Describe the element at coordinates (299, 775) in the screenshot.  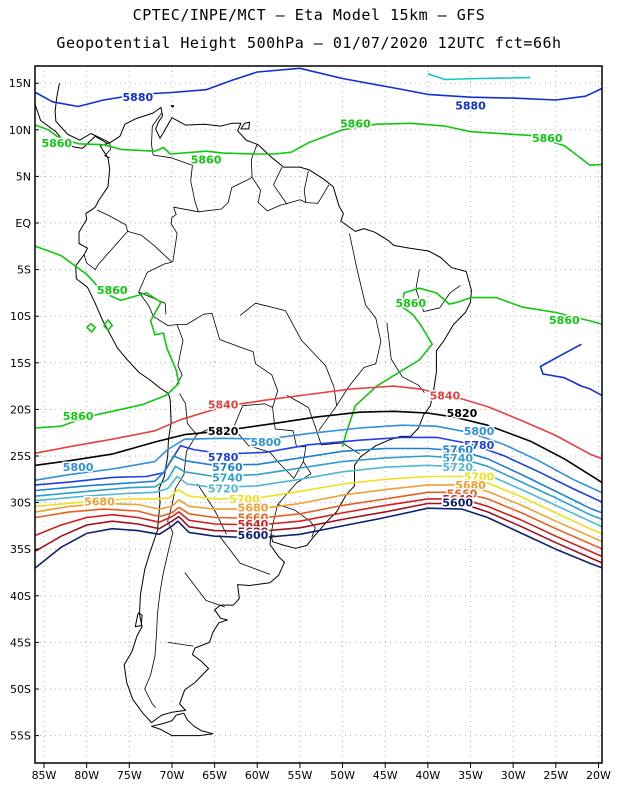
I see `lon-tick-label: 55W` at that location.